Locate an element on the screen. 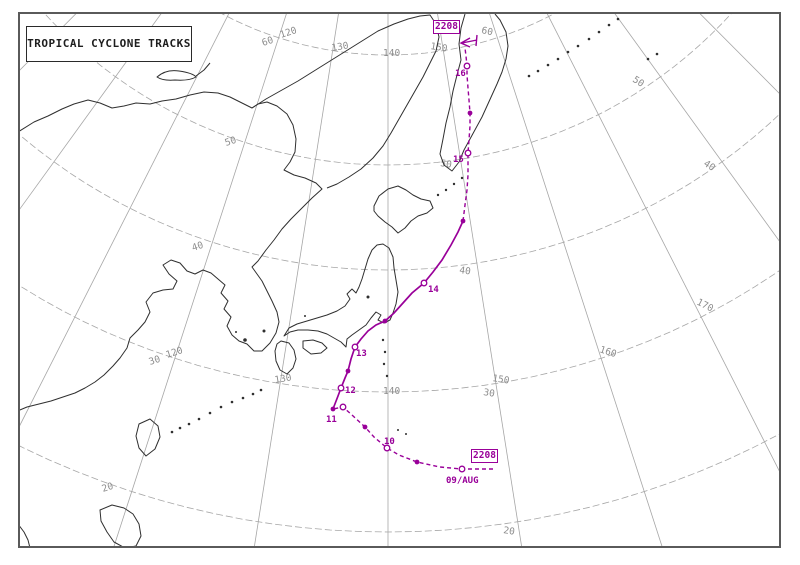 The width and height of the screenshot is (800, 565). track-end-arrow is located at coordinates (468, 41).